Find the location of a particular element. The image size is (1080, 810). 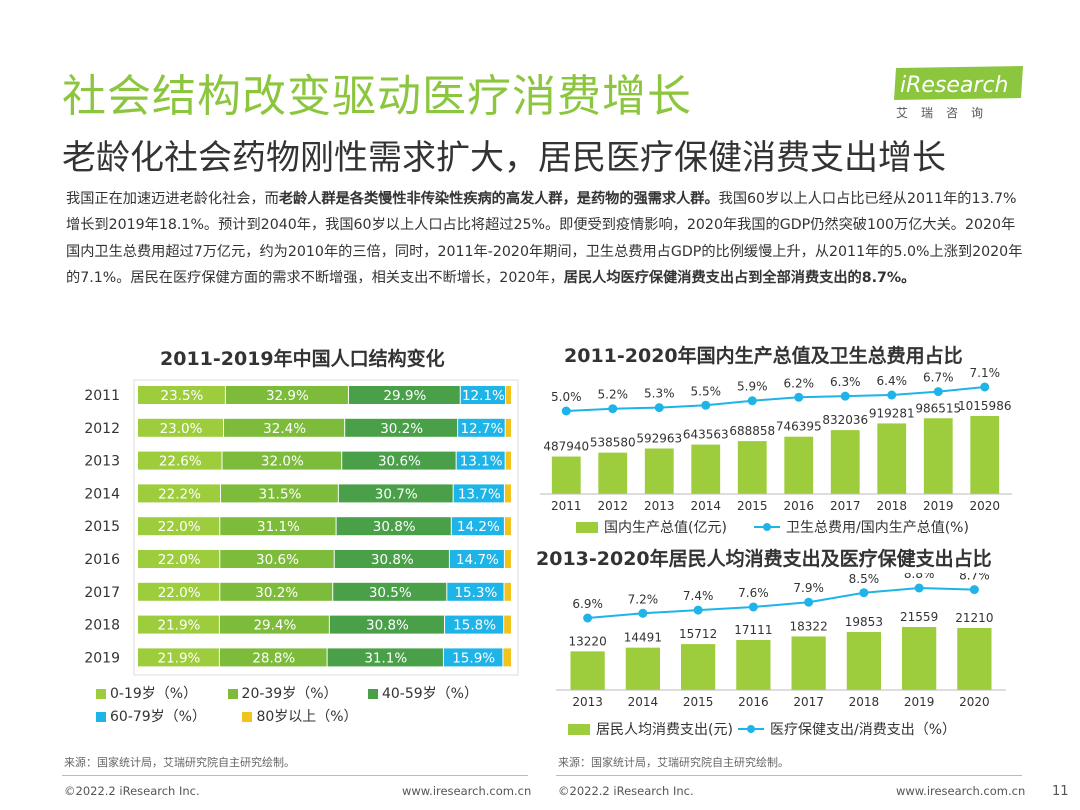

chart2-pct-2016: 6.2% is located at coordinates (799, 383).